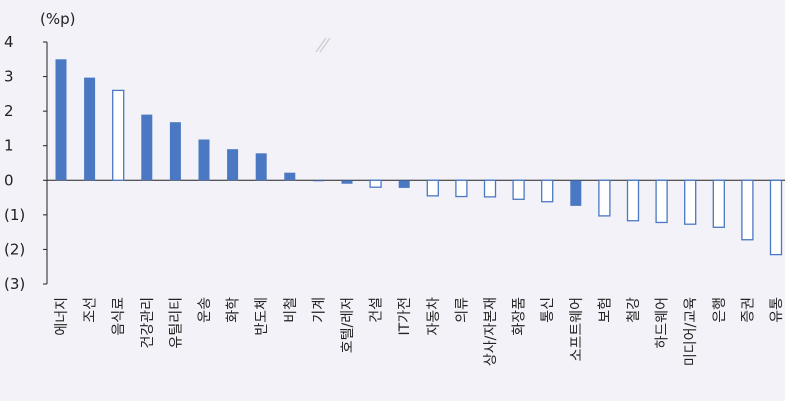  I want to click on x-tick-label: 미디어/교육, so click(691, 331).